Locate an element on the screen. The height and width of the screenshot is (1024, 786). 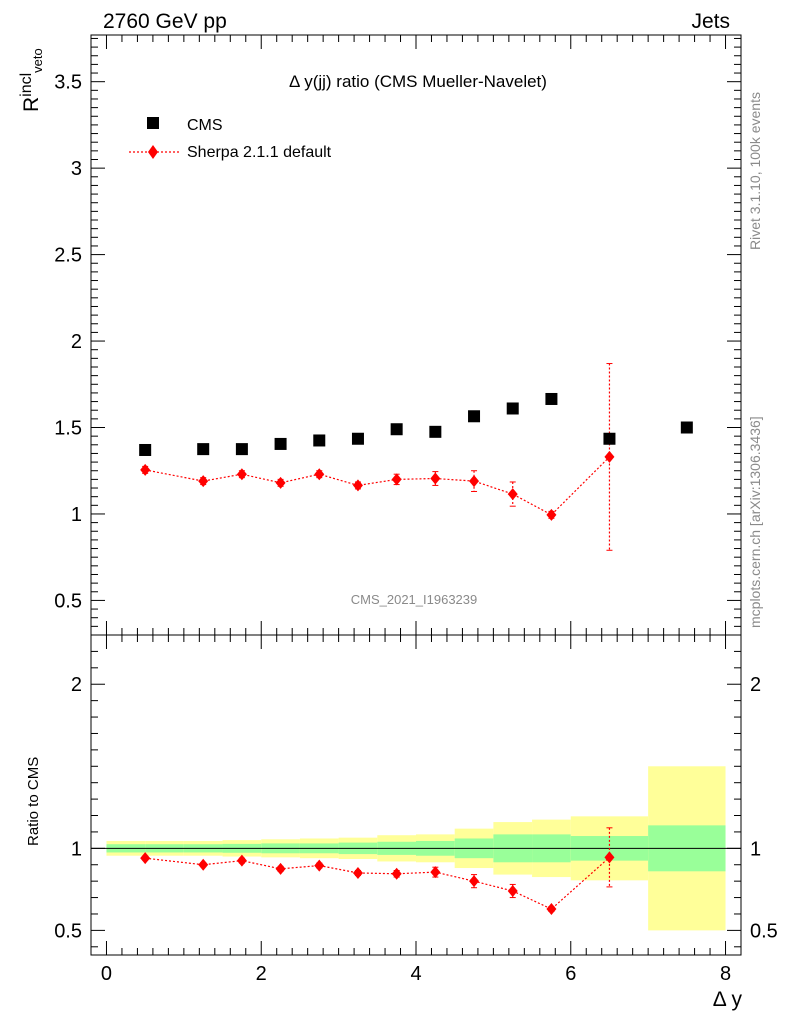
analysis-label: CMS_2021_I1963239 is located at coordinates (414, 599).